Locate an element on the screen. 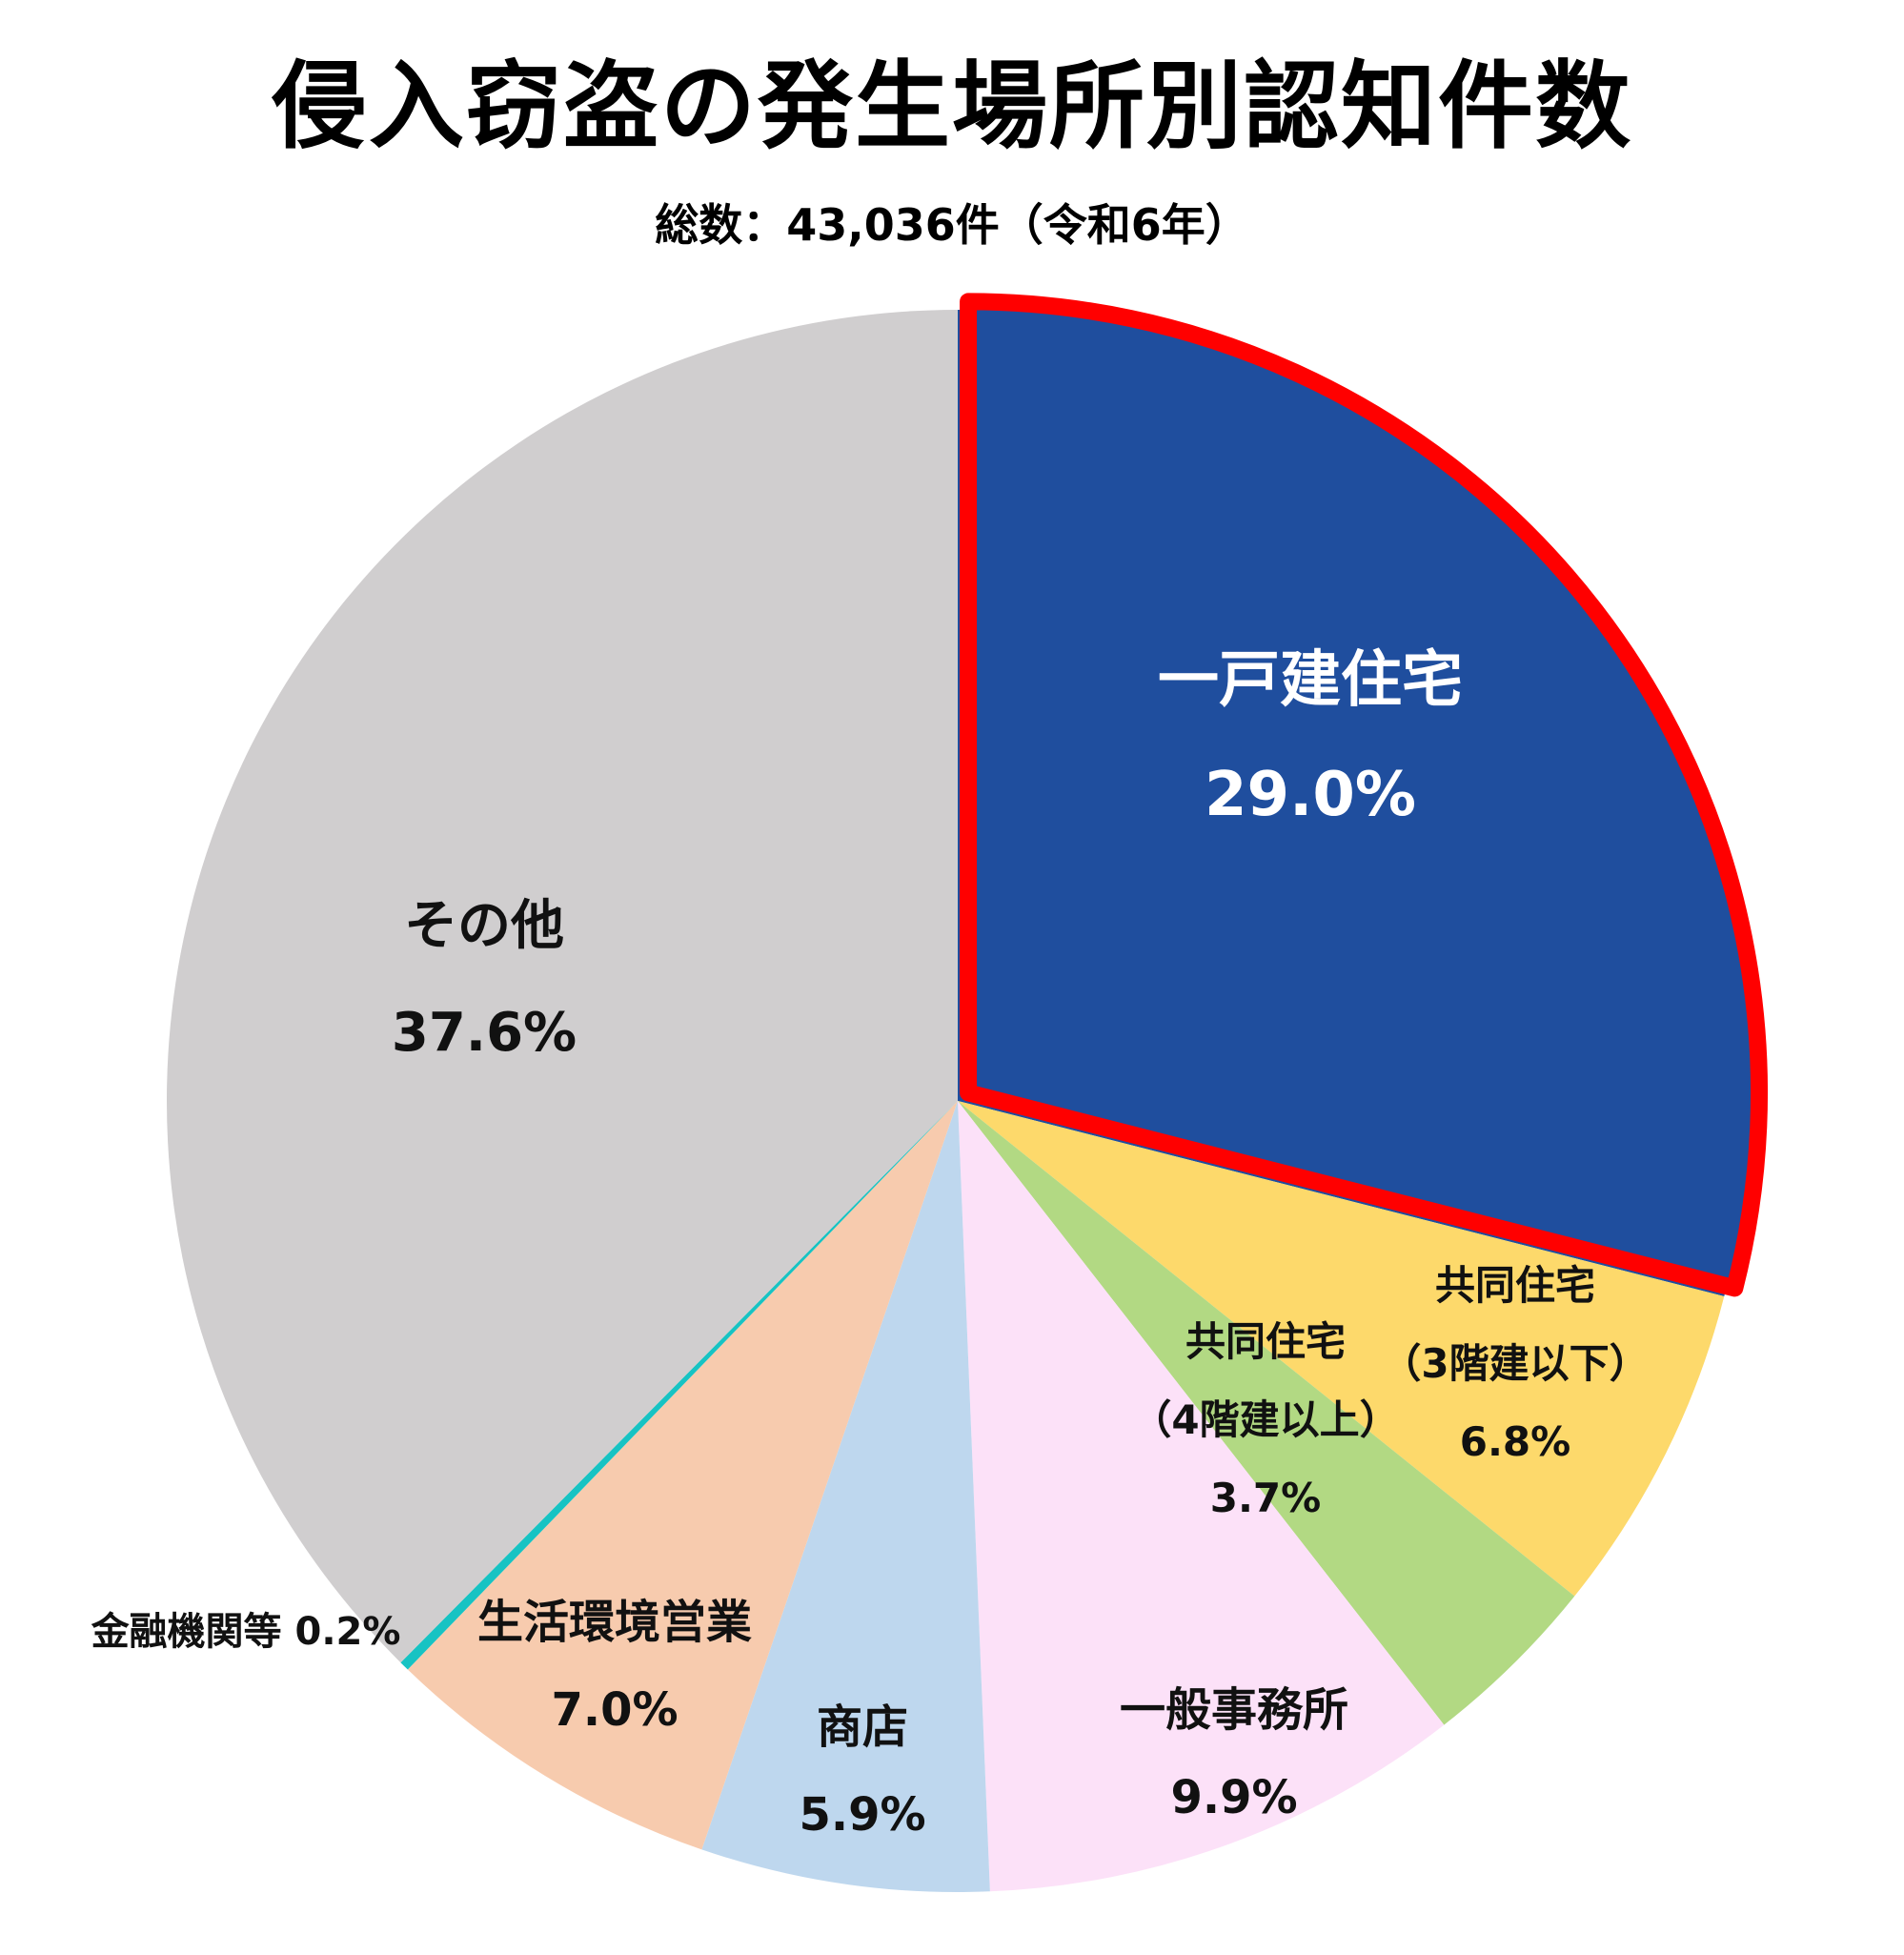 The height and width of the screenshot is (1955, 1904). slice-label-2: 共同住宅 （4階建以上） 3.7% is located at coordinates (1265, 1419).